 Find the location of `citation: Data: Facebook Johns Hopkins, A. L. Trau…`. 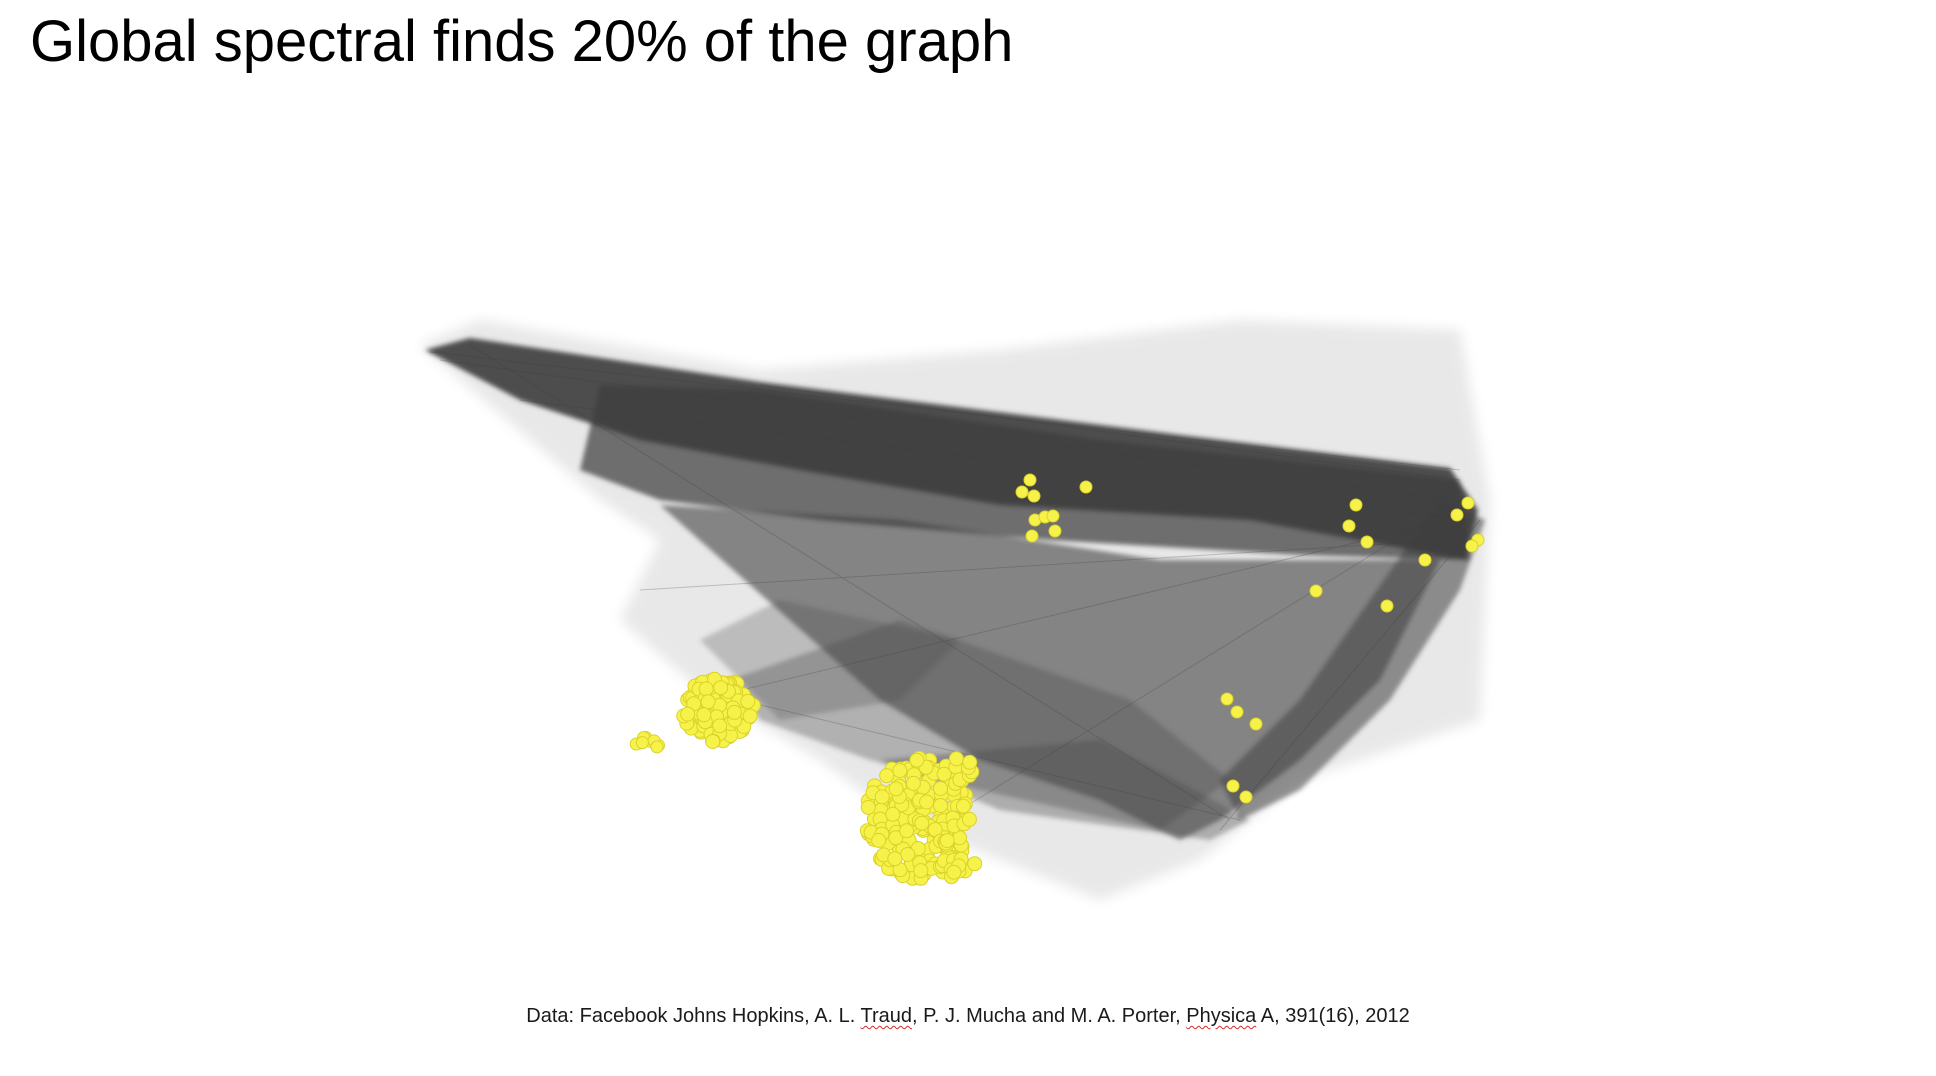

citation: Data: Facebook Johns Hopkins, A. L. Trau… is located at coordinates (968, 1016).